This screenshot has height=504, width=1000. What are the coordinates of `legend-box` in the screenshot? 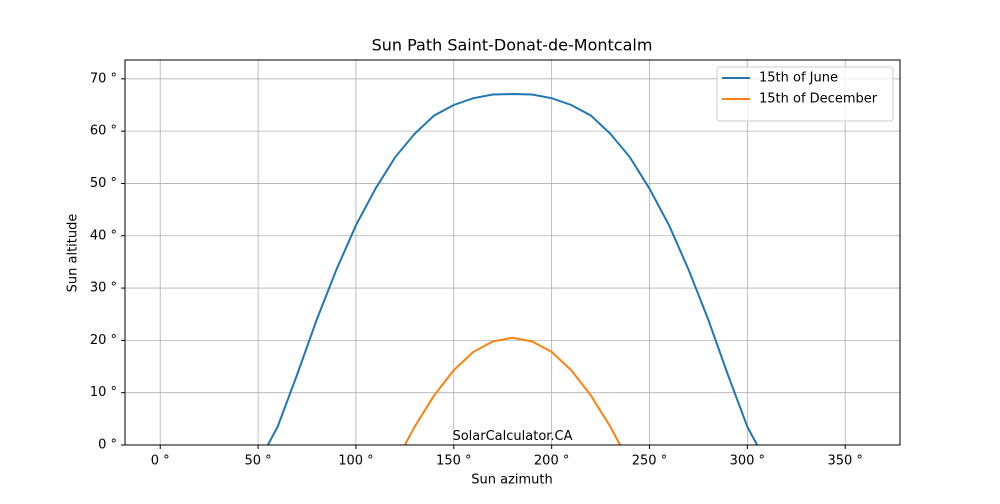 It's located at (805, 94).